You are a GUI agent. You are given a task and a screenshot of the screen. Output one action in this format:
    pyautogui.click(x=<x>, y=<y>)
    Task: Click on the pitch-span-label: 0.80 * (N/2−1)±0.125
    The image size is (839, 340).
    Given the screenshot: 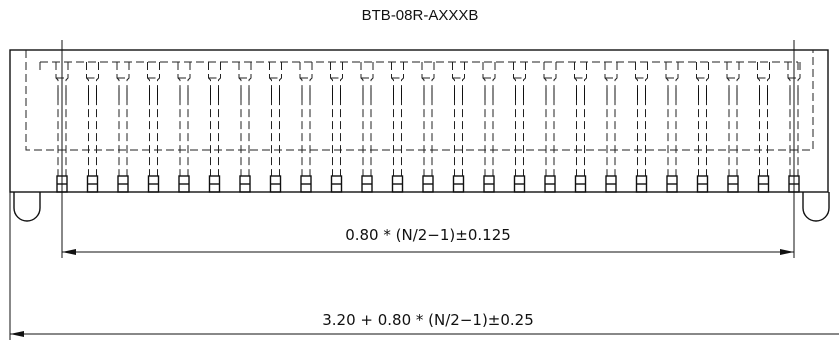 What is the action you would take?
    pyautogui.click(x=428, y=235)
    